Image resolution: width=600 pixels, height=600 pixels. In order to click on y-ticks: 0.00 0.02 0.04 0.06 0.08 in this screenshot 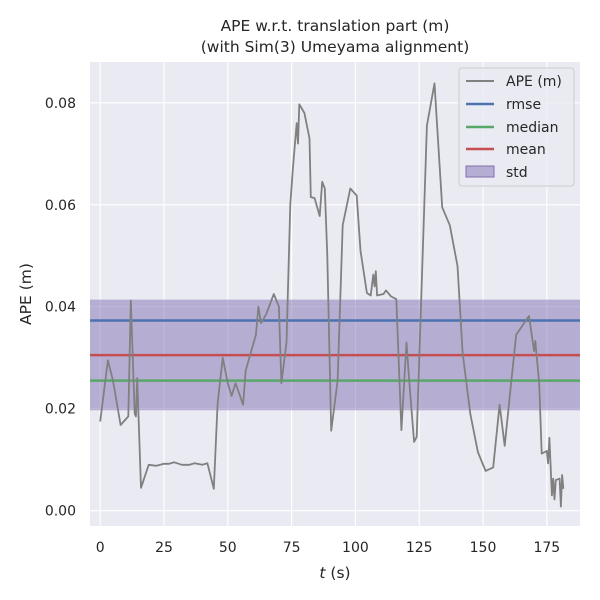, I will do `click(60, 308)`.